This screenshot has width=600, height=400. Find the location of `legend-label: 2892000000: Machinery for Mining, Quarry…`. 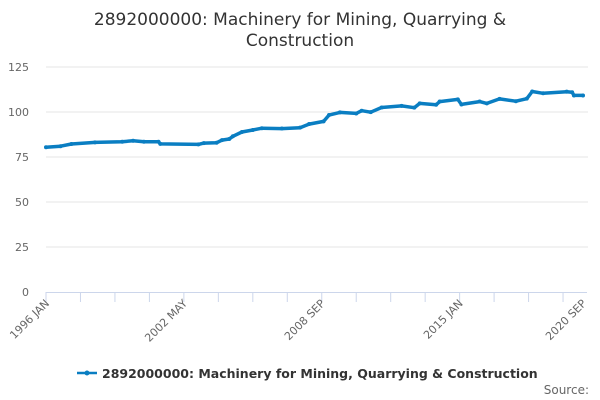

legend-label: 2892000000: Machinery for Mining, Quarry… is located at coordinates (320, 373).